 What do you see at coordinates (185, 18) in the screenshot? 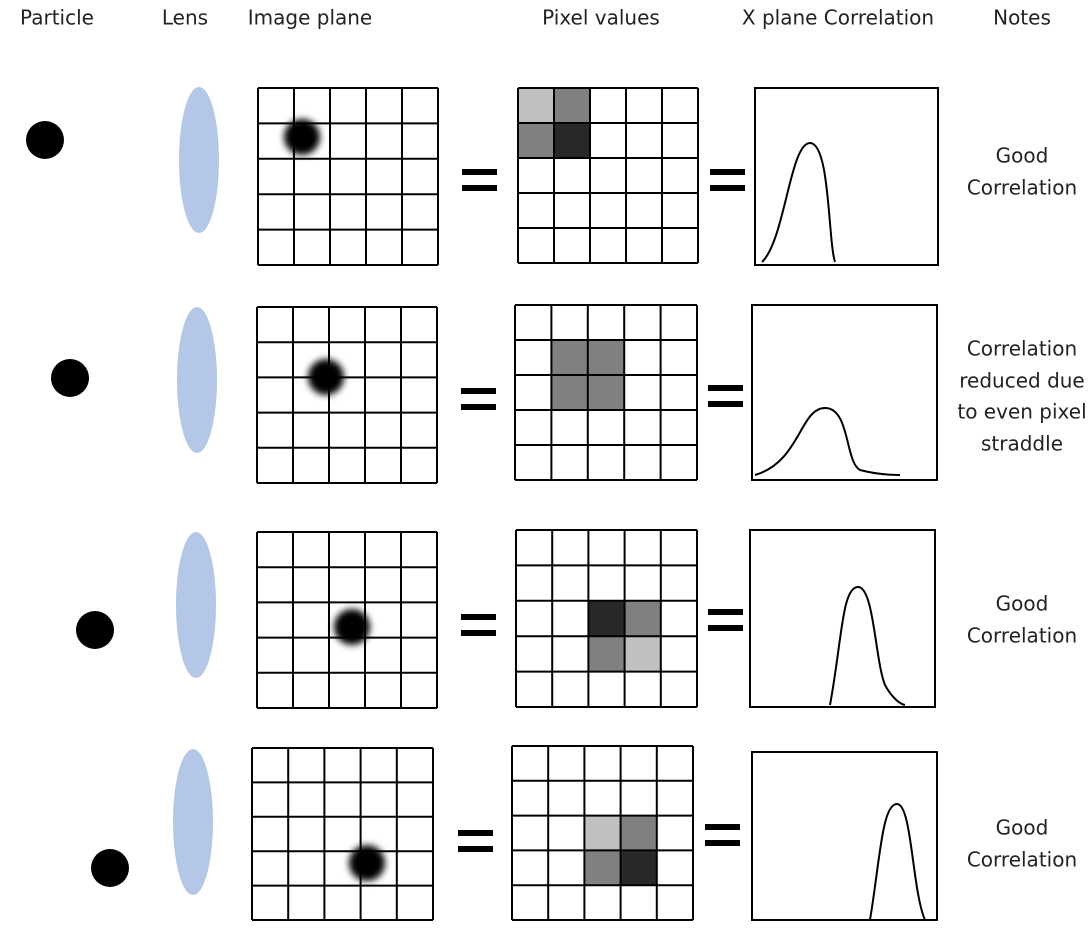
I see `column-header: Lens` at bounding box center [185, 18].